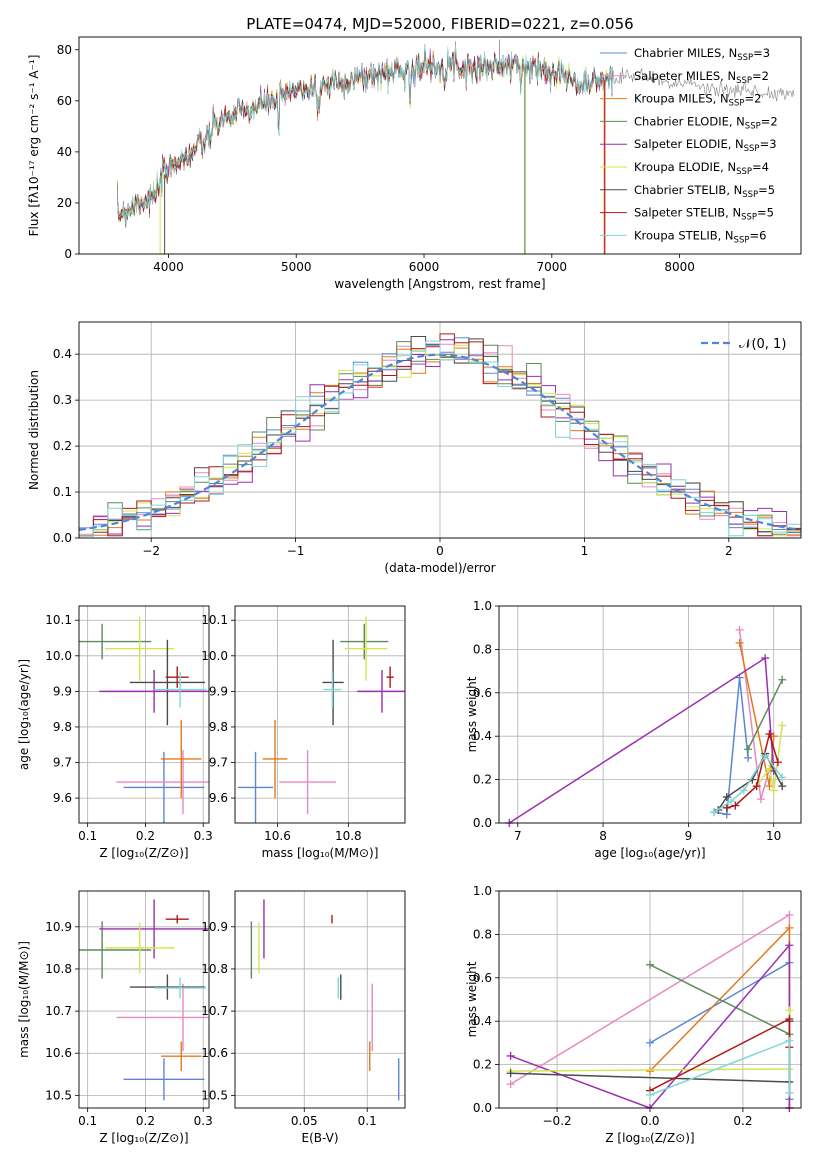 This screenshot has height=1170, width=819. What do you see at coordinates (218, 691) in the screenshot?
I see `y-tick-label: 9.9` at bounding box center [218, 691].